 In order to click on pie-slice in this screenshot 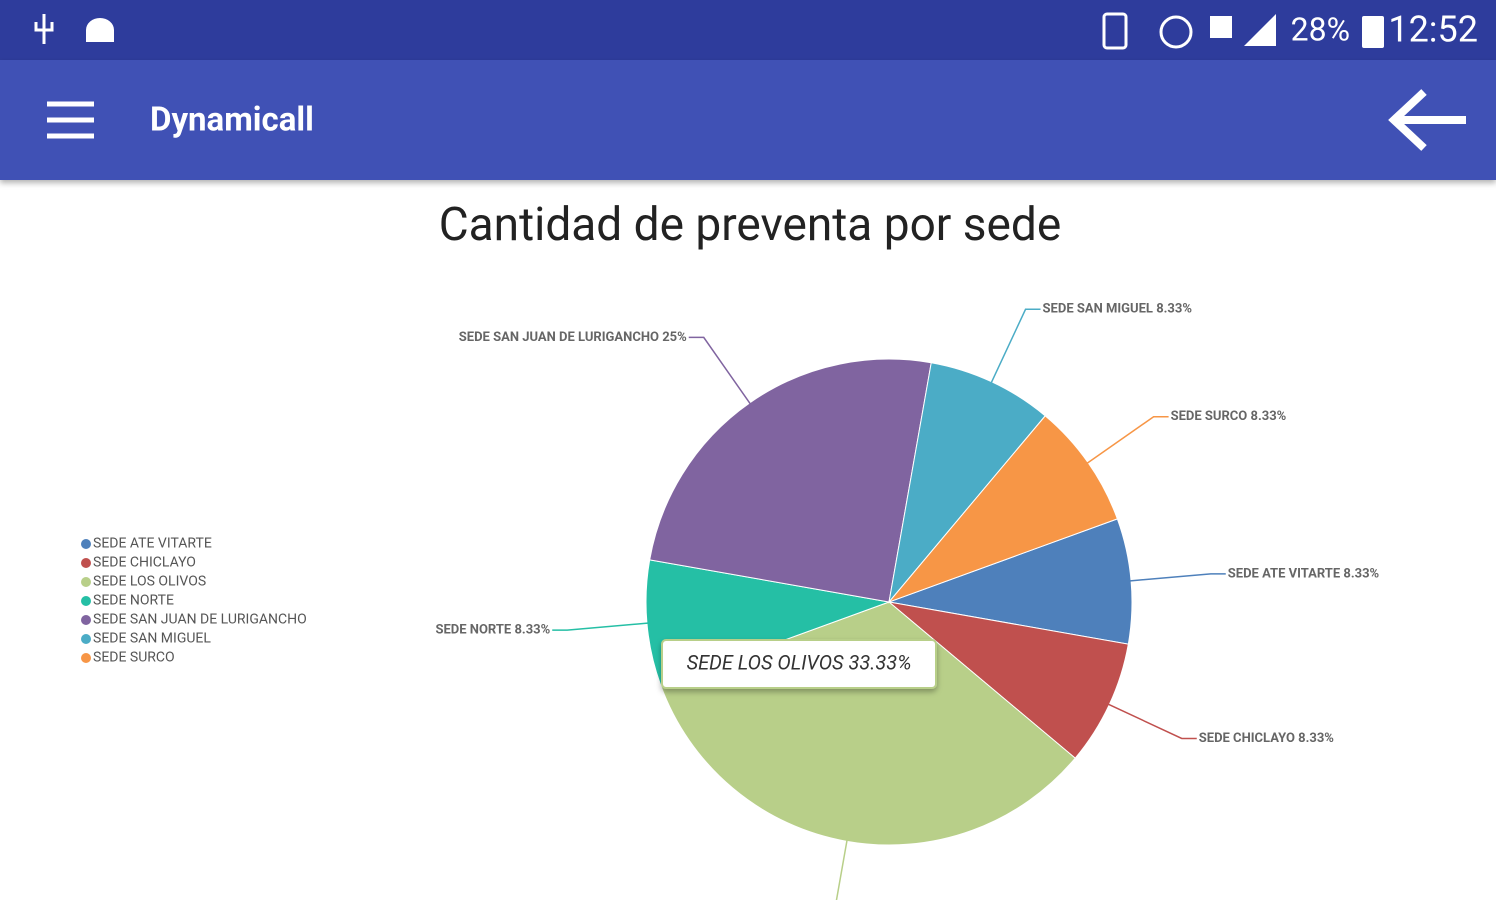, I will do `click(790, 480)`.